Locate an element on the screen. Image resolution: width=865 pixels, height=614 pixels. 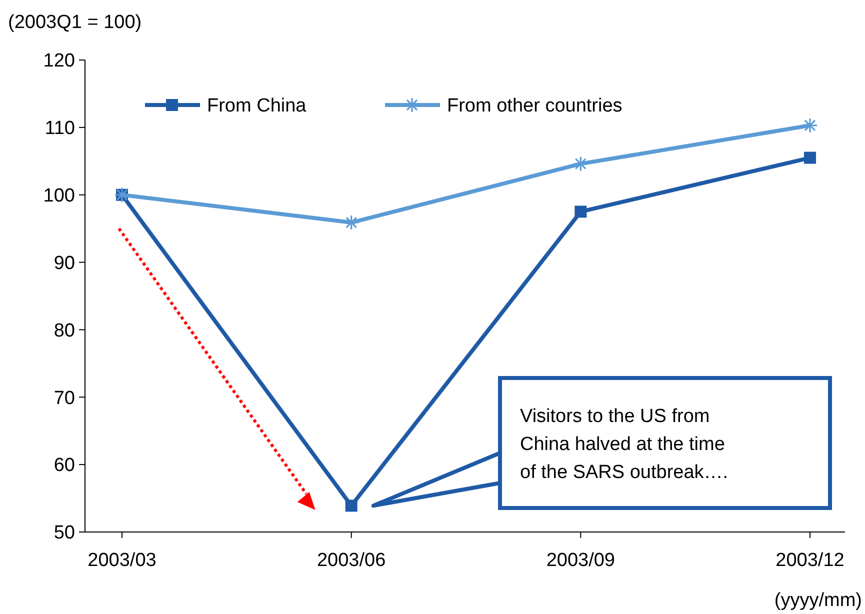
y-tick-label: 110 is located at coordinates (59, 129).